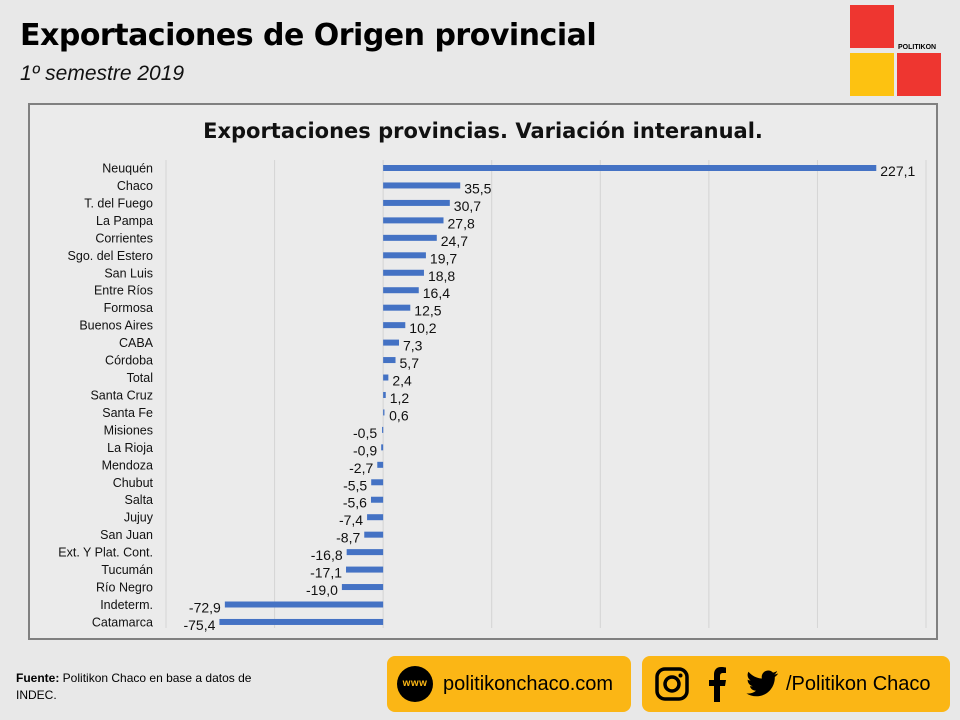 The width and height of the screenshot is (960, 720). Describe the element at coordinates (122, 622) in the screenshot. I see `category-label: Catamarca` at that location.